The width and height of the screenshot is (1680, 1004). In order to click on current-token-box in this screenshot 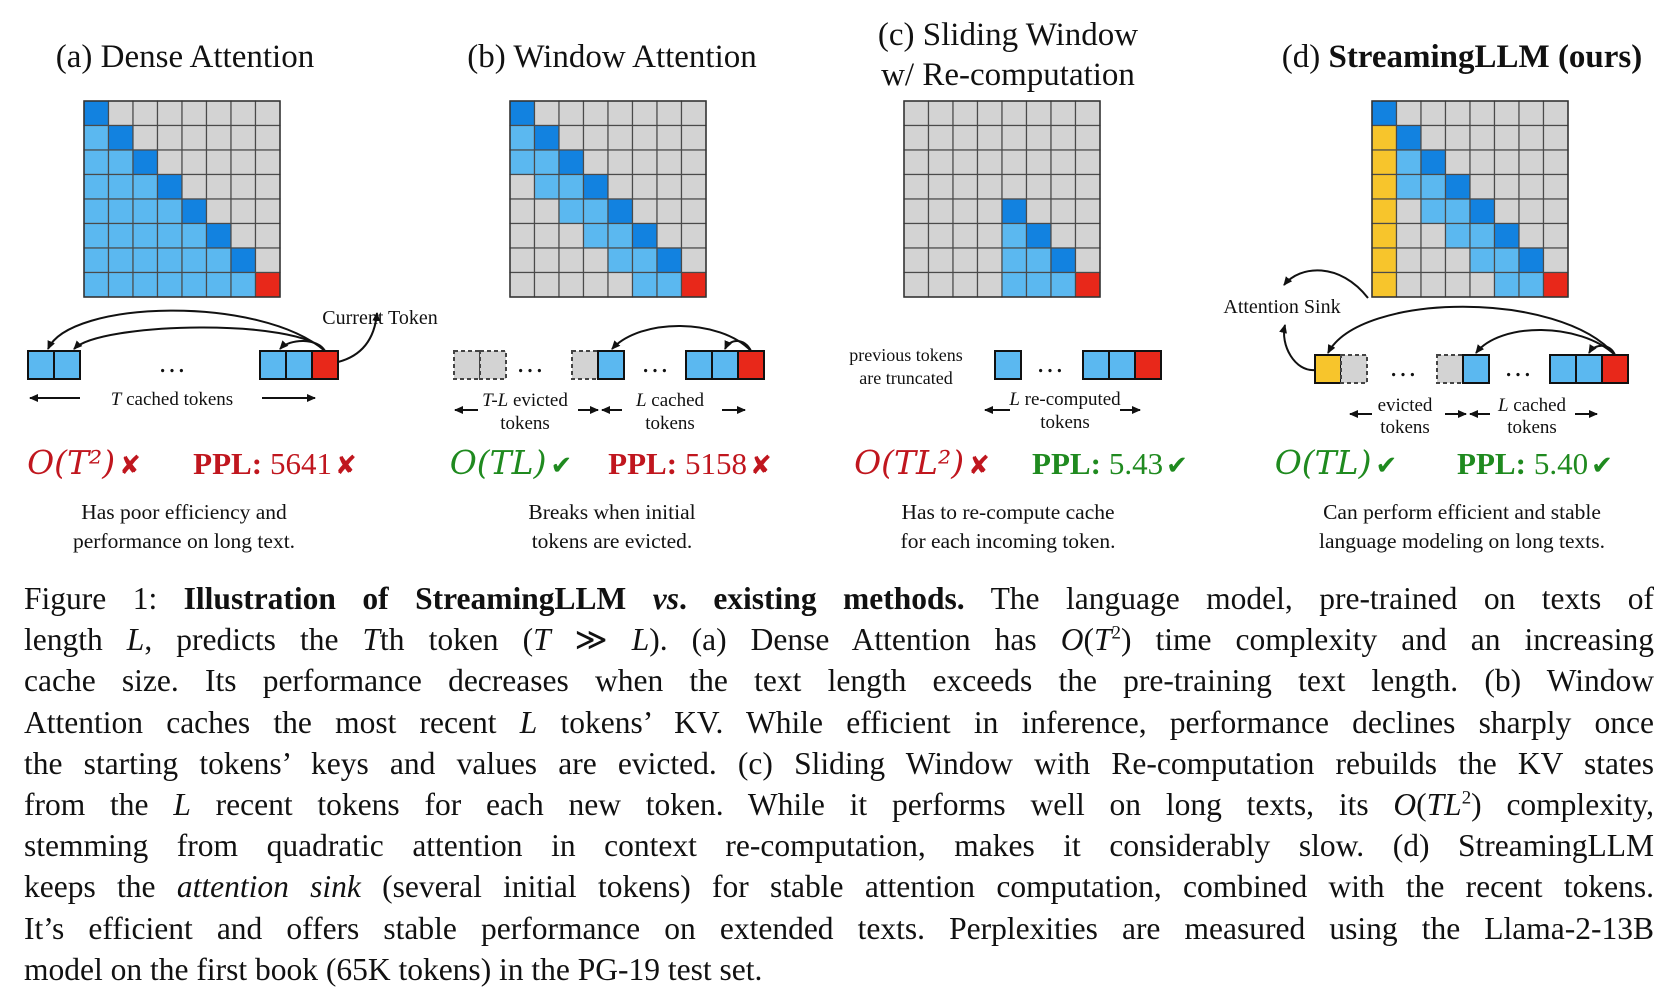, I will do `click(751, 365)`.